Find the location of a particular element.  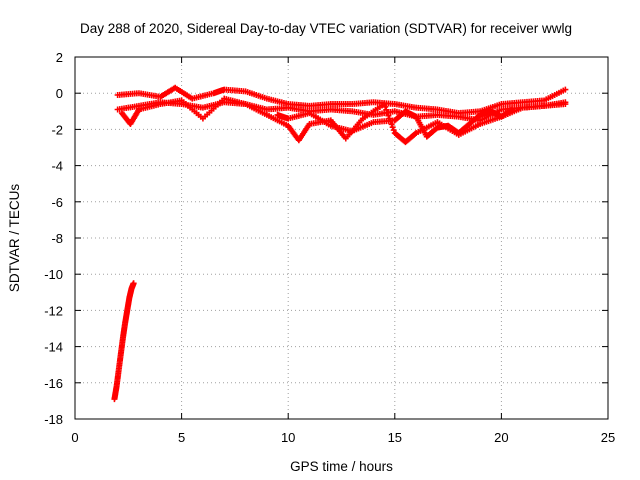

y-tick-label: -2 is located at coordinates (57, 129).